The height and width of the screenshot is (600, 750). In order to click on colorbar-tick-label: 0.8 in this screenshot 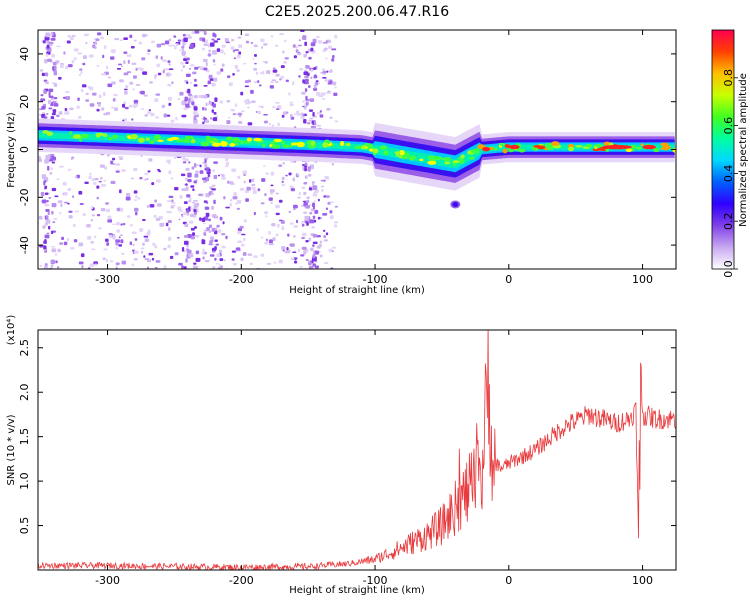, I will do `click(728, 78)`.